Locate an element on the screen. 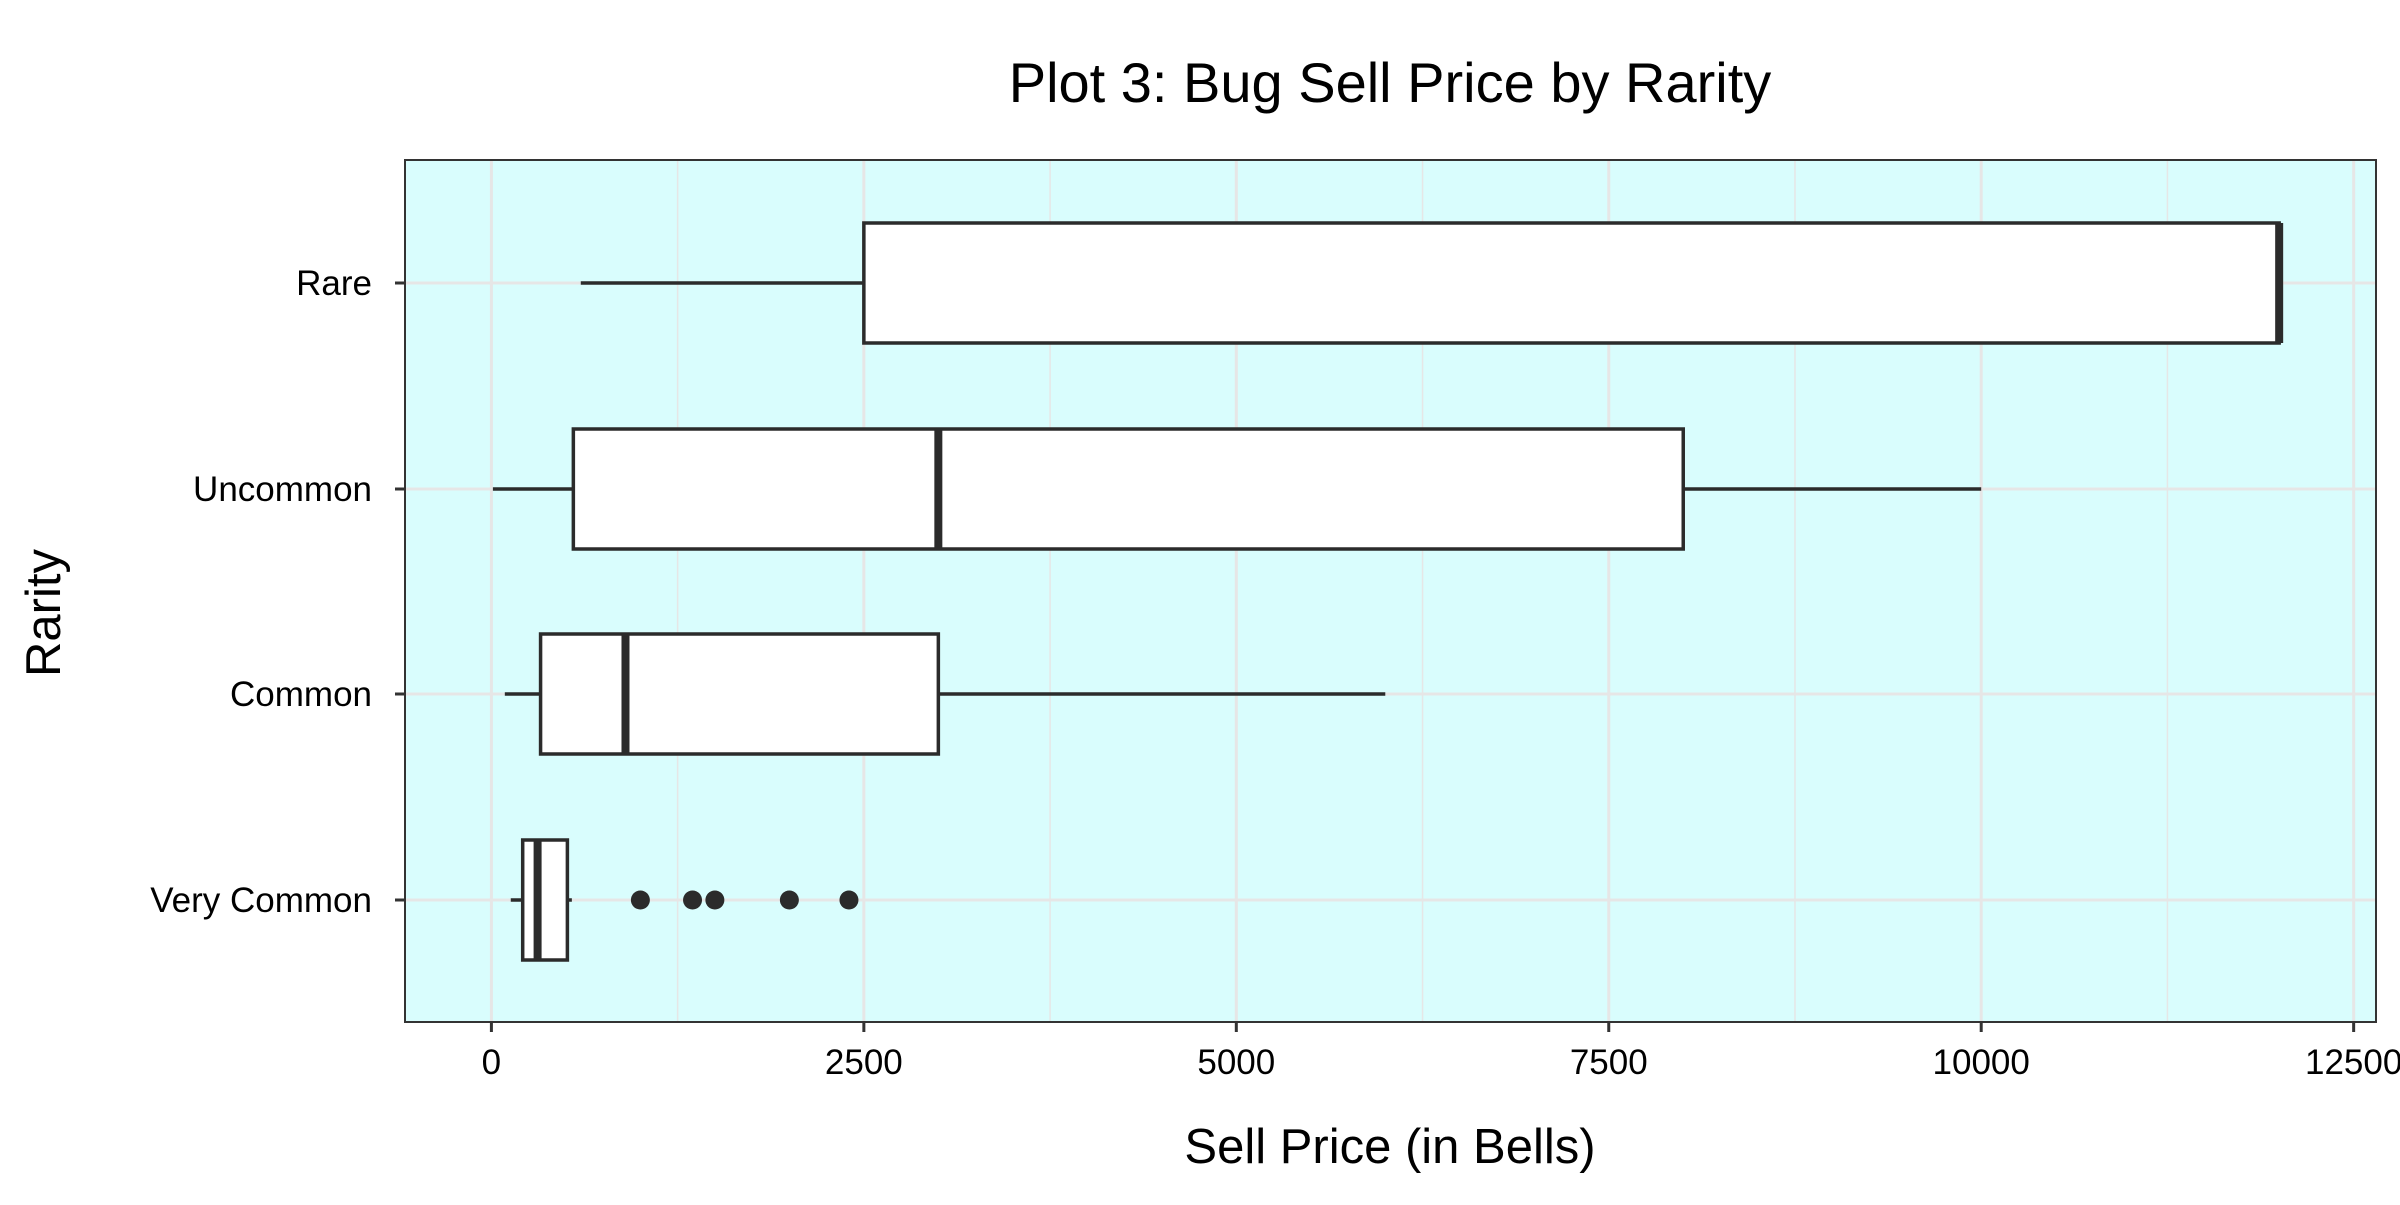 This screenshot has height=1205, width=2400. y-axis-title: Rarity is located at coordinates (44, 613).